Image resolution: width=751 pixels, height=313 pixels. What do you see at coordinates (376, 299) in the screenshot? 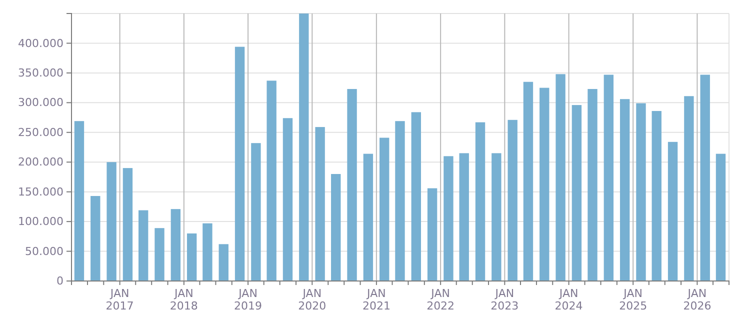
I see `x-tick-label: JAN 2021` at bounding box center [376, 299].